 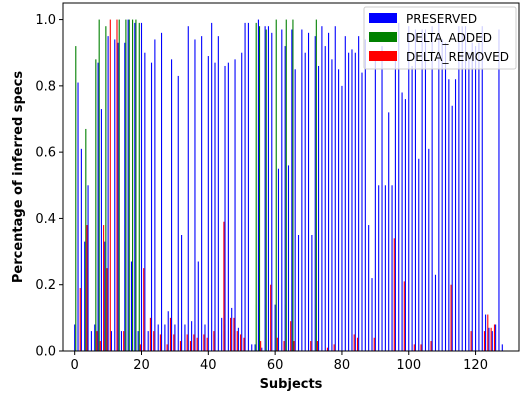 I want to click on x-tick-label: 60, so click(x=275, y=365).